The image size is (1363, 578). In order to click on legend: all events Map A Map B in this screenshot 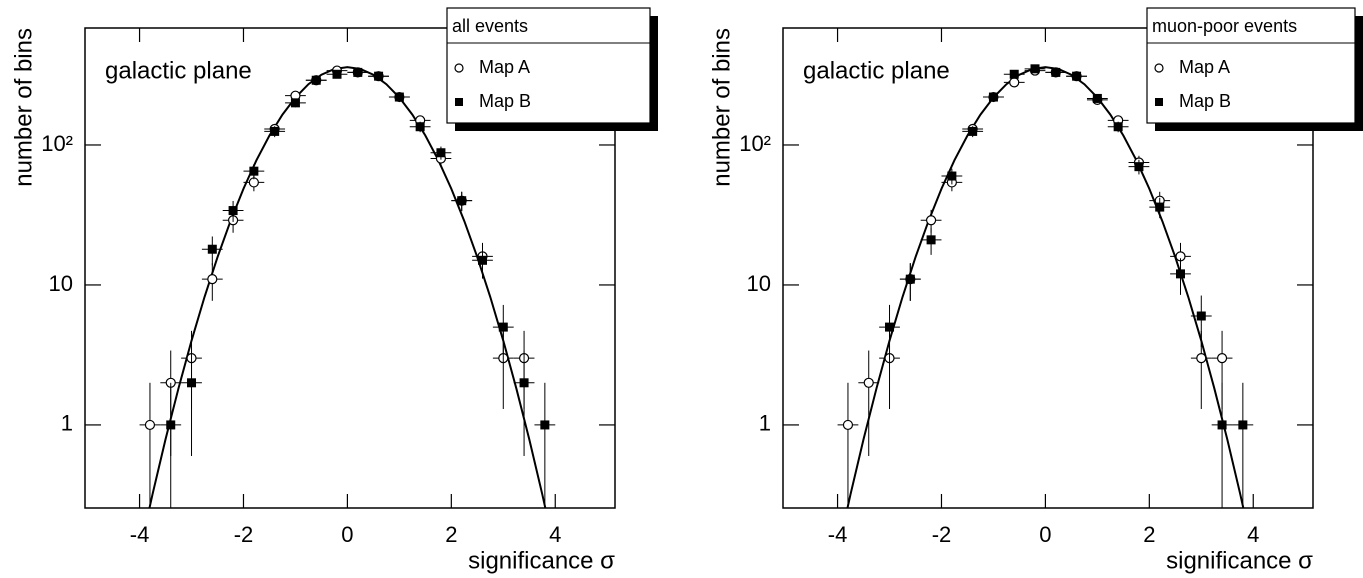, I will do `click(552, 69)`.